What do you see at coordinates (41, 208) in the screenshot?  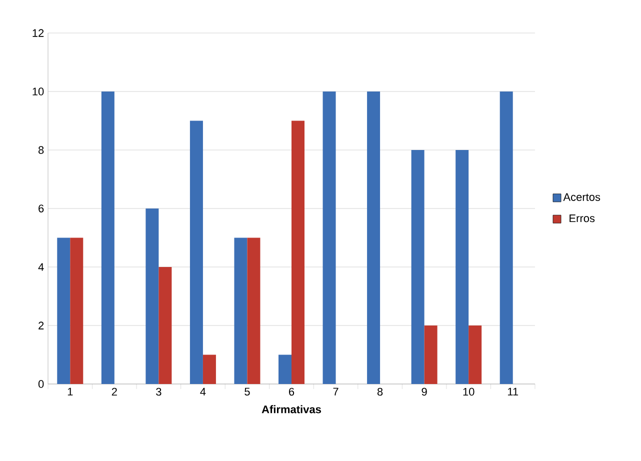 I see `y-tick-label: 6` at bounding box center [41, 208].